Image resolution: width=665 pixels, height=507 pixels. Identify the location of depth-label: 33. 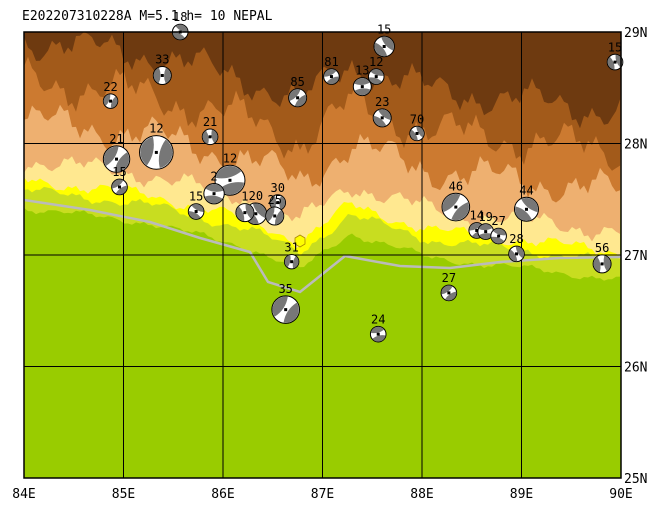
(162, 59).